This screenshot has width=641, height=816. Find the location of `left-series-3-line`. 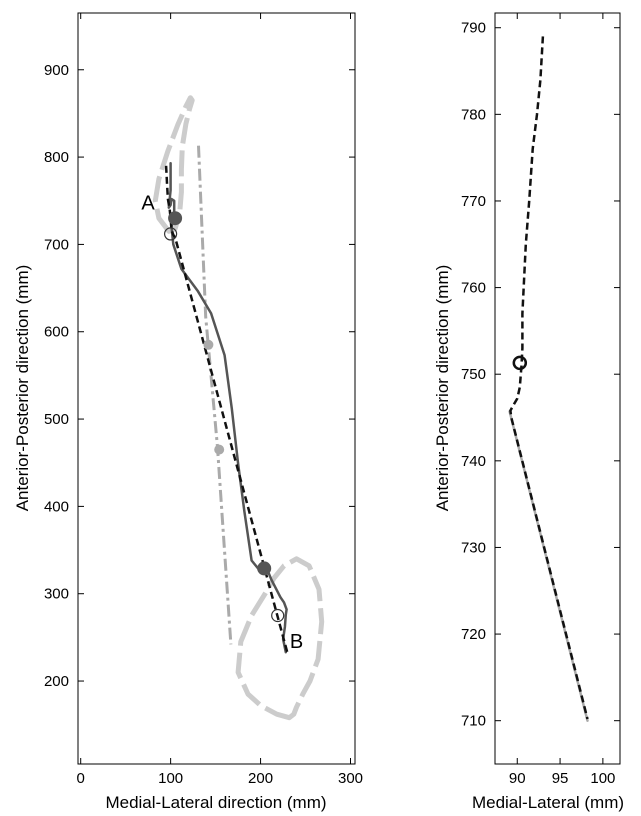

left-series-3-line is located at coordinates (227, 407).